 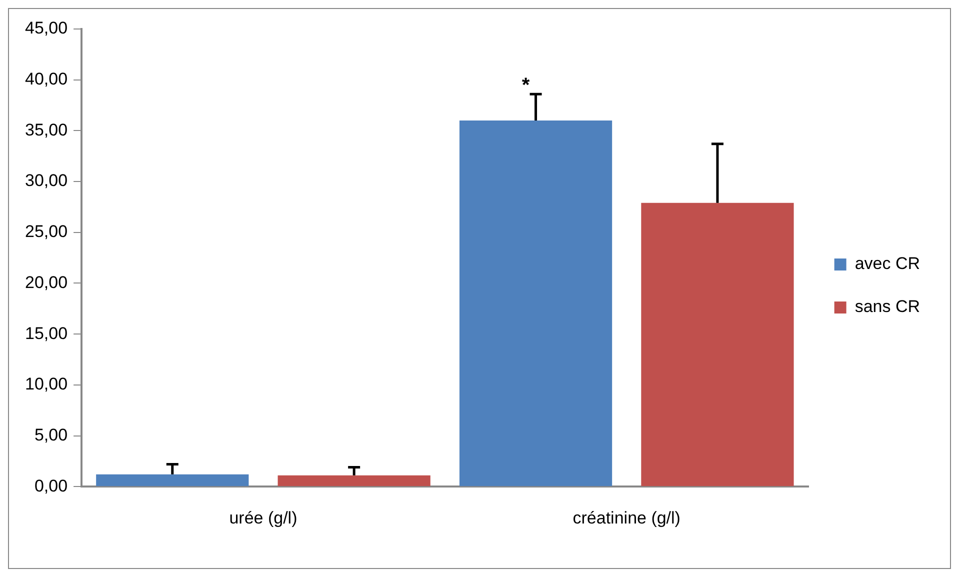 What do you see at coordinates (46, 384) in the screenshot?
I see `y-tick-label: 10,00` at bounding box center [46, 384].